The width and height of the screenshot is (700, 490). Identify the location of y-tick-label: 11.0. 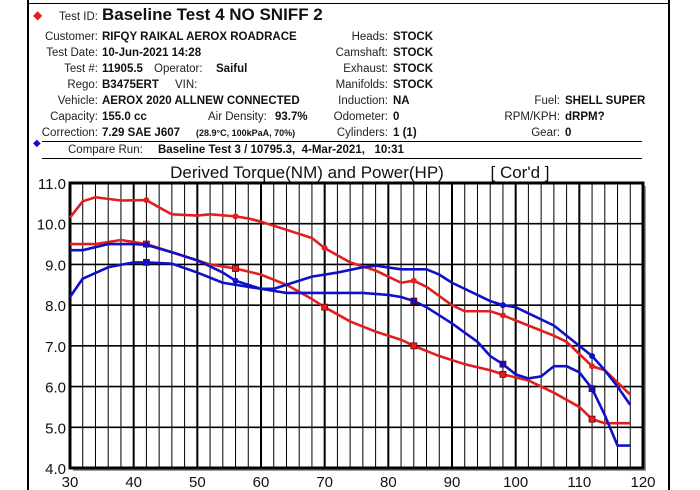
(52, 184).